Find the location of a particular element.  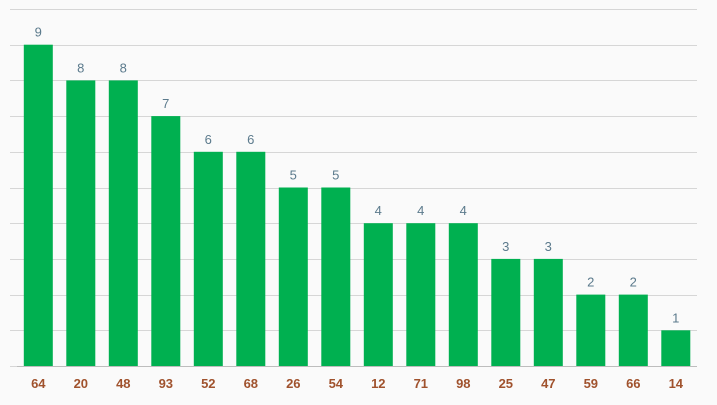

category-label: 71 is located at coordinates (421, 383).